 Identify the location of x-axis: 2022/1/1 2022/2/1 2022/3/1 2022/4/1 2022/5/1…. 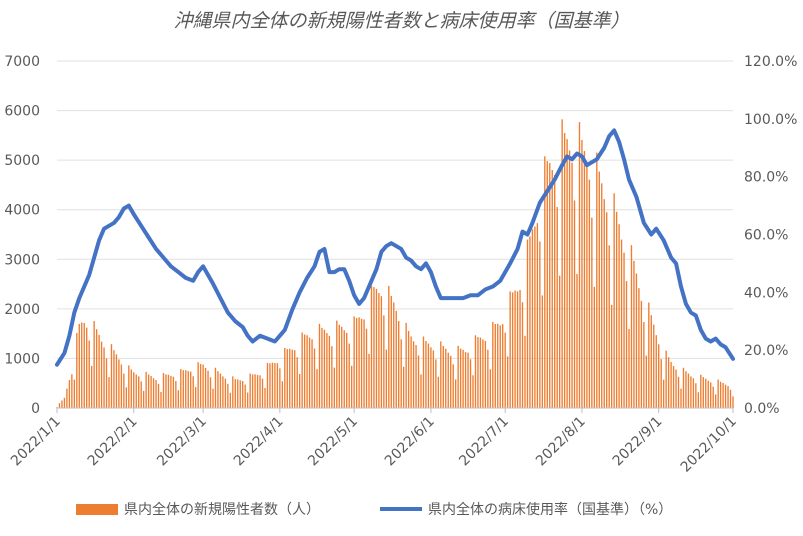
(374, 441).